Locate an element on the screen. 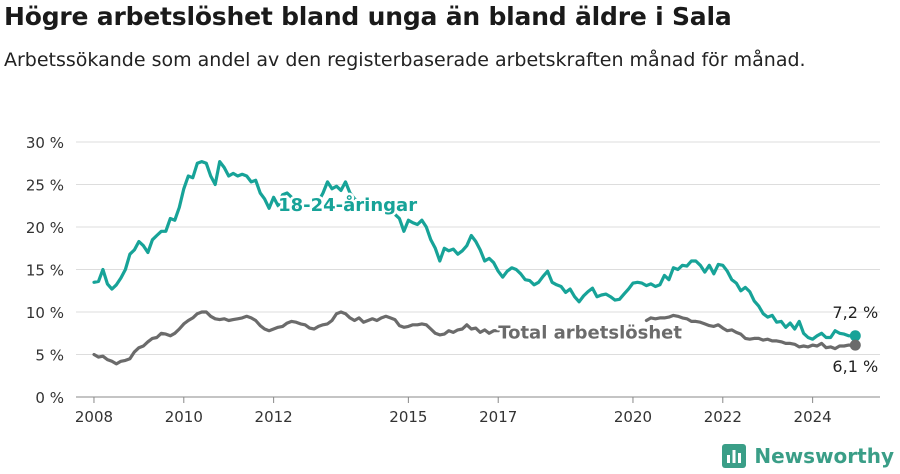  brand: Newsworthy is located at coordinates (808, 456).